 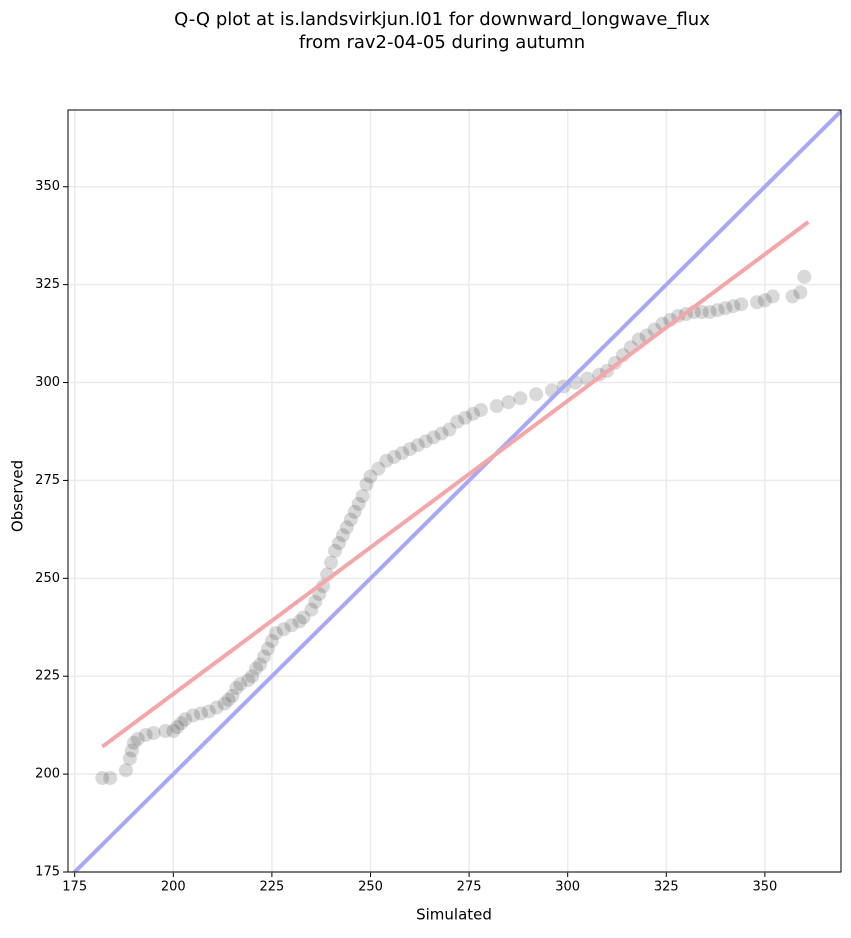 What do you see at coordinates (764, 887) in the screenshot?
I see `x-tick-label: 350` at bounding box center [764, 887].